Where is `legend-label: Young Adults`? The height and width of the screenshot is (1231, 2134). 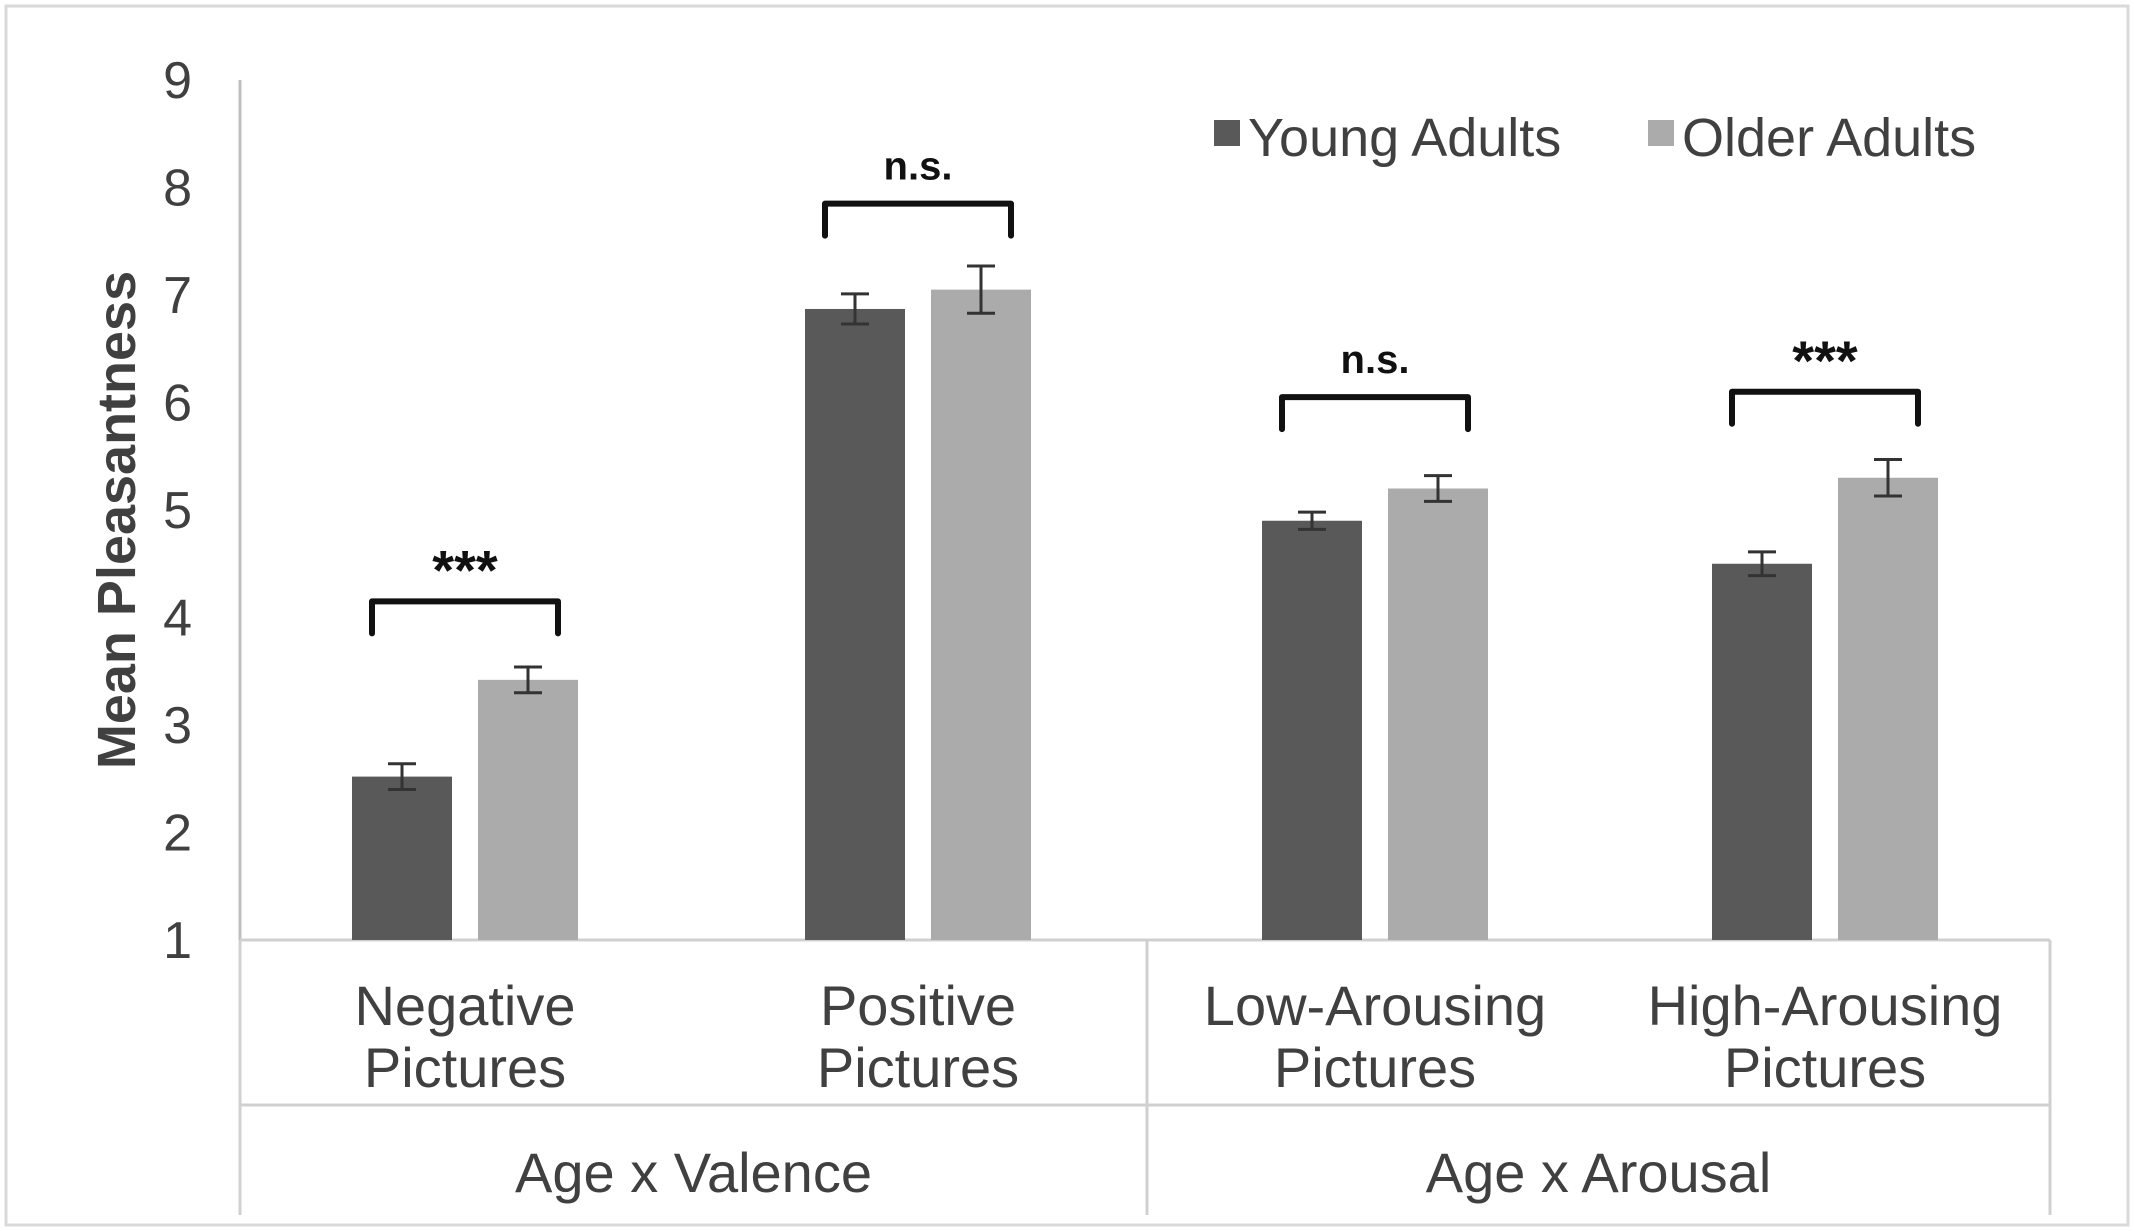
legend-label: Young Adults is located at coordinates (1404, 138).